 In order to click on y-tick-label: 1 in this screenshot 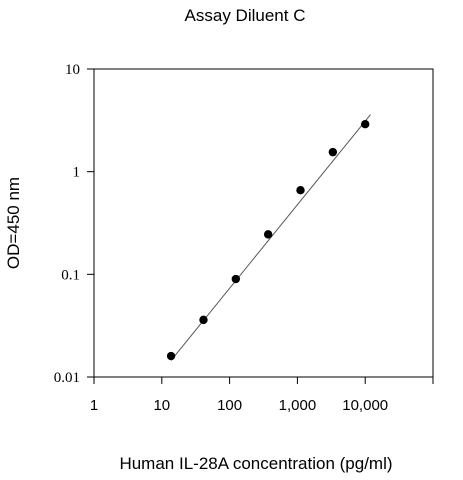, I will do `click(77, 173)`.